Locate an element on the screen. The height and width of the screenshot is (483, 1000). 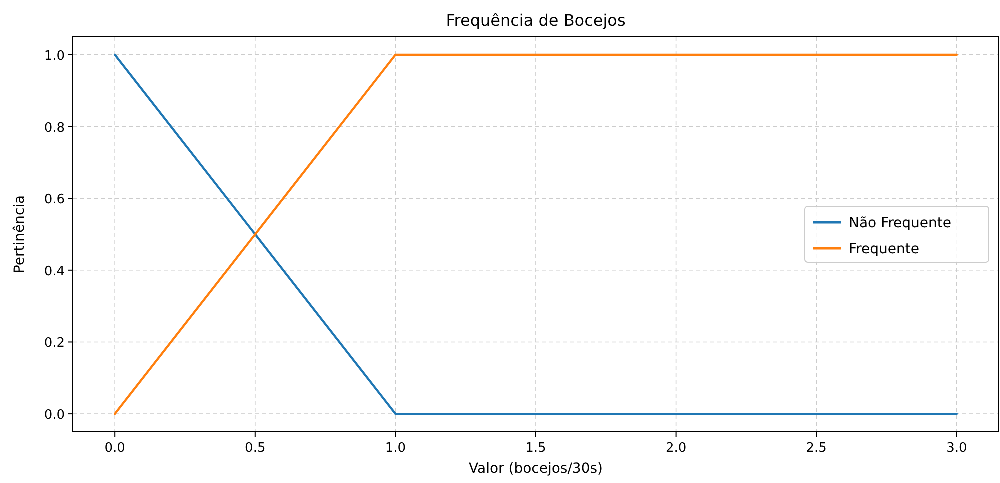
x-tick-label: 1.0 is located at coordinates (395, 448).